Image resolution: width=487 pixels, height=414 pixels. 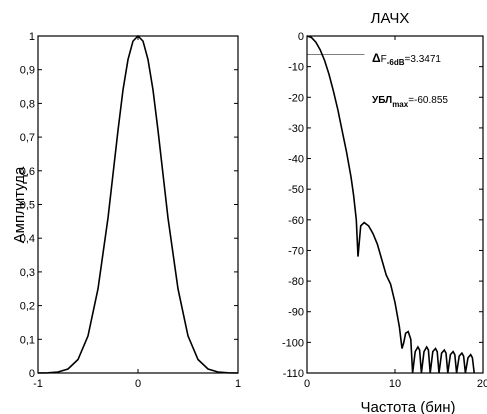 What do you see at coordinates (296, 313) in the screenshot?
I see `right-y-tick-label: -90` at bounding box center [296, 313].